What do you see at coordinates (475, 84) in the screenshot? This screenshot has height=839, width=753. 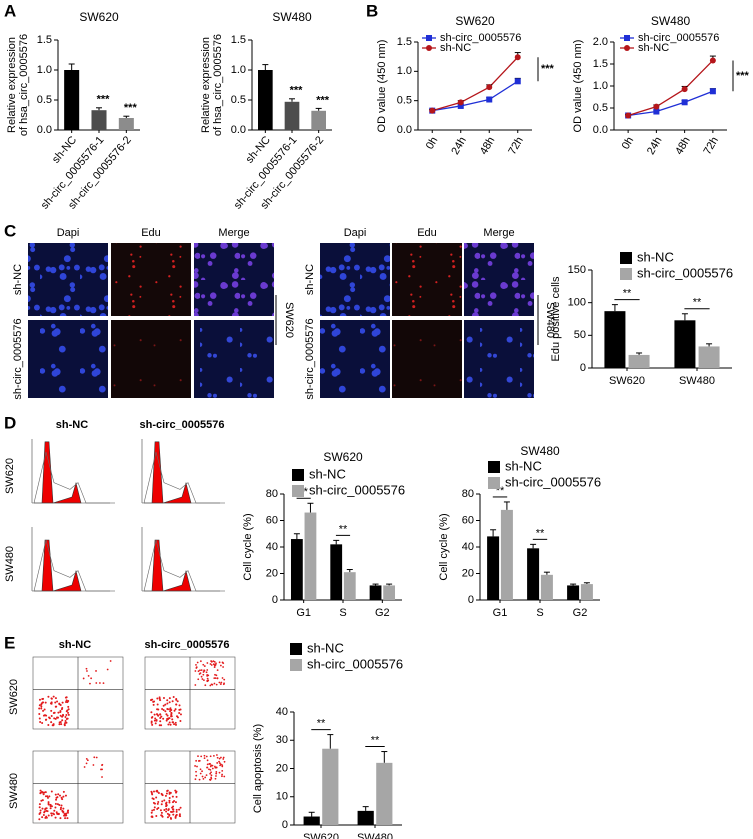 I see `line` at bounding box center [475, 84].